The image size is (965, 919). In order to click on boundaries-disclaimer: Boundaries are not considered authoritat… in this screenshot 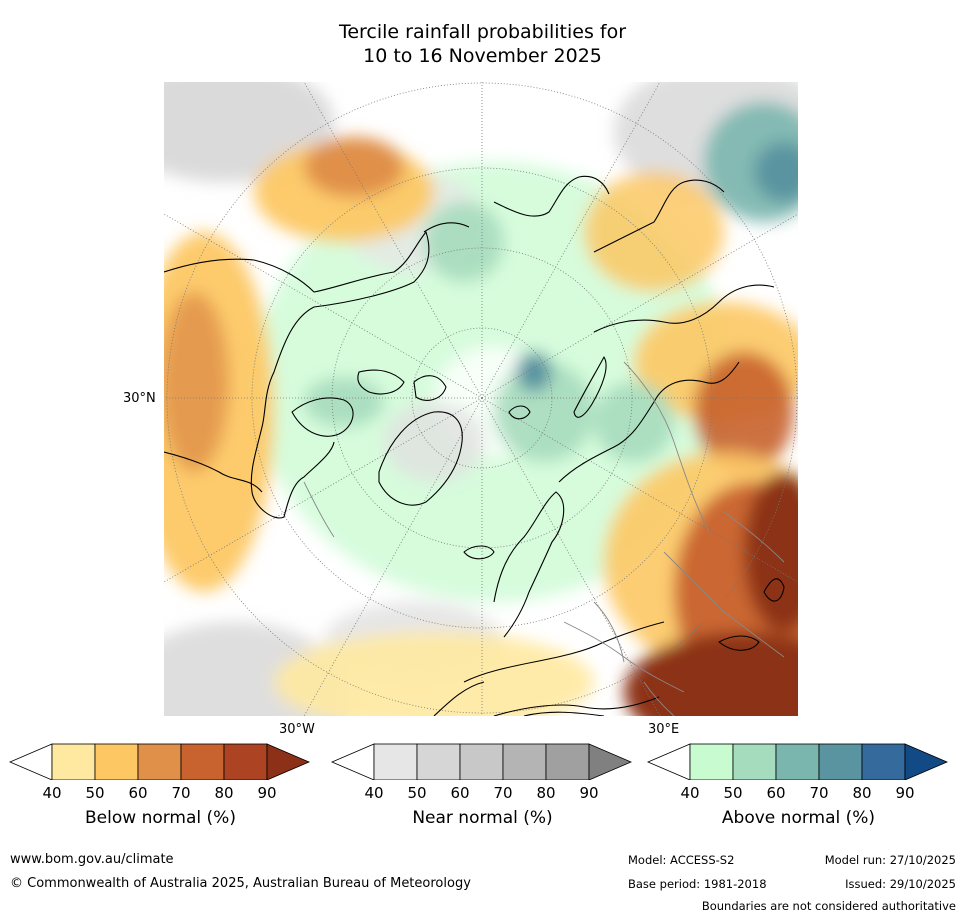, I will do `click(828, 906)`.